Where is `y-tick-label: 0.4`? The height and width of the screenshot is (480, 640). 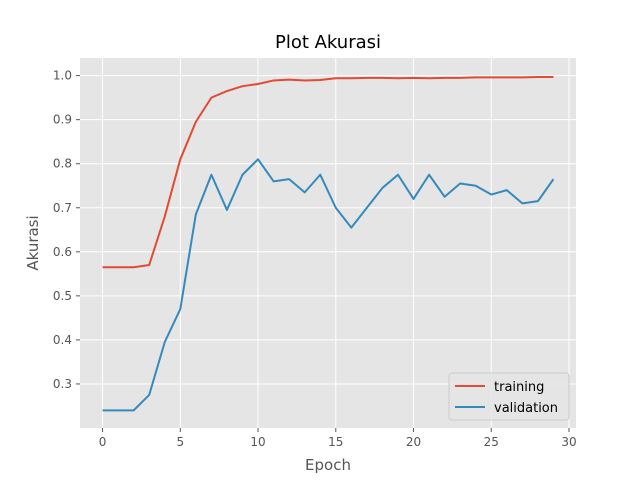
y-tick-label: 0.4 is located at coordinates (62, 340).